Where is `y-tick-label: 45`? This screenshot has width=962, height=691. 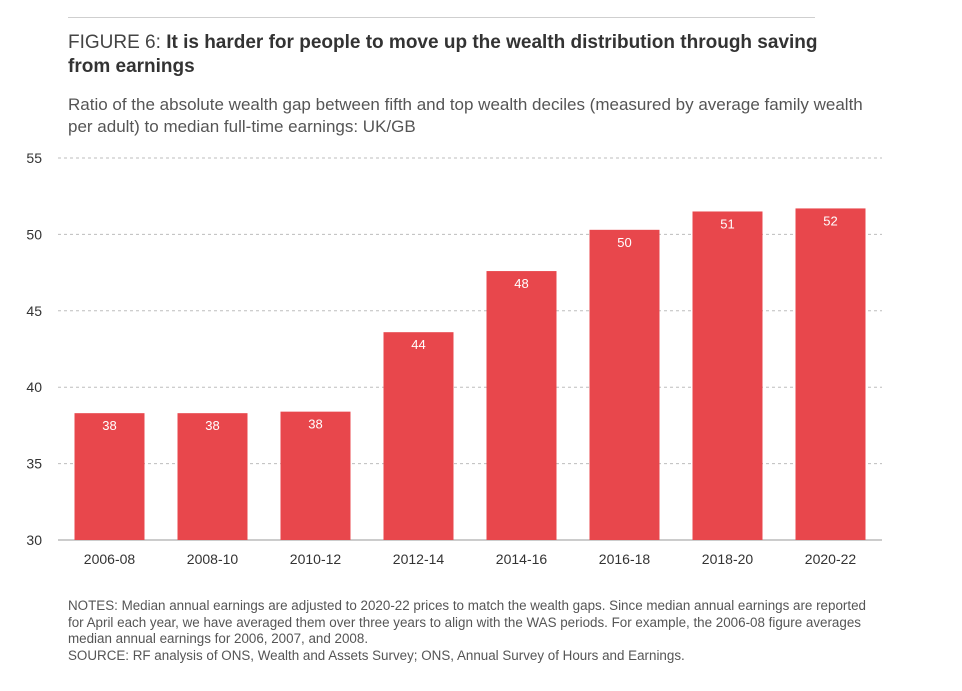 y-tick-label: 45 is located at coordinates (34, 311).